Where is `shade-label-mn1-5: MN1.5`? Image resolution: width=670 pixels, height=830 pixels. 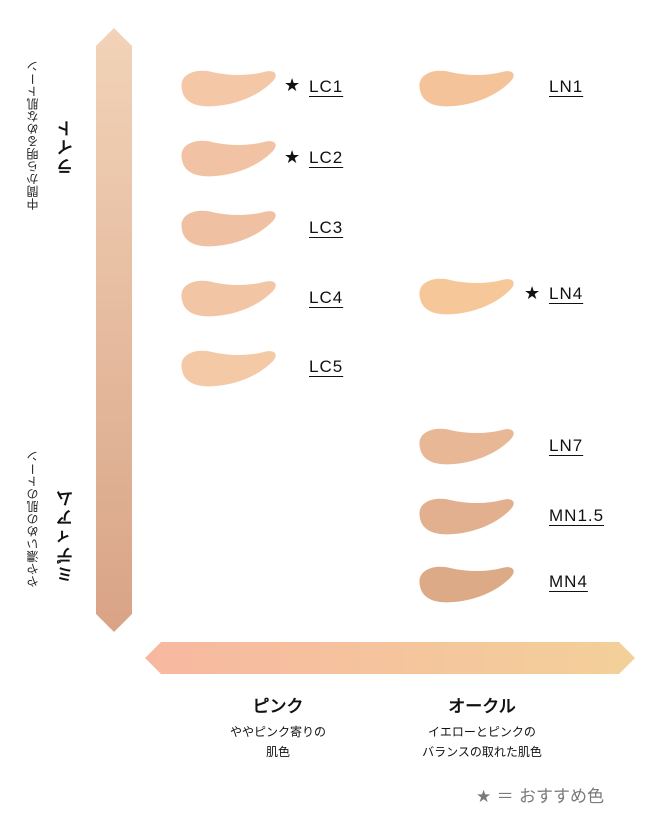
shade-label-mn1-5: MN1.5 is located at coordinates (577, 515).